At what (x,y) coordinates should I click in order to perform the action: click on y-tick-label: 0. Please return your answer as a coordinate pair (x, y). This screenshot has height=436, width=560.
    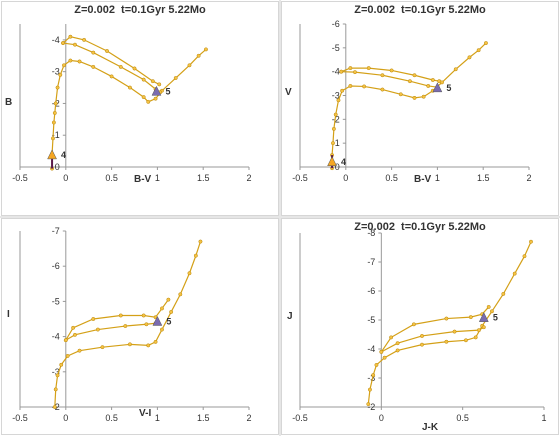
    Looking at the image, I should click on (57, 167).